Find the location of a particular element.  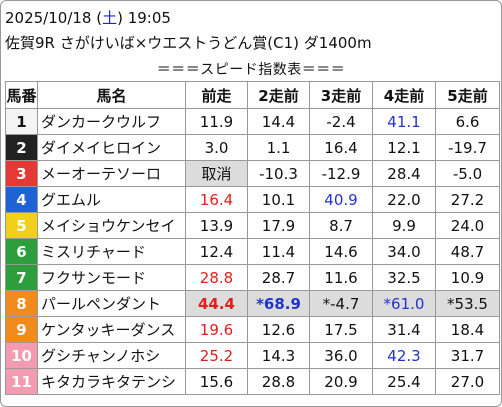

speed-value: 40.9 is located at coordinates (341, 199).